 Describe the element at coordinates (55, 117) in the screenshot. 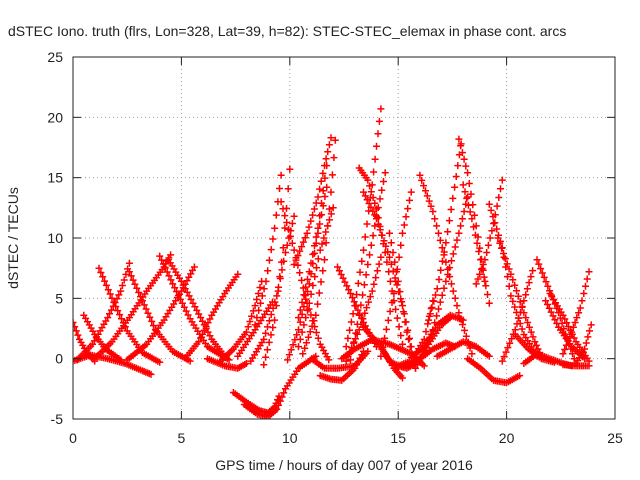

I see `y-tick-label: 20` at that location.